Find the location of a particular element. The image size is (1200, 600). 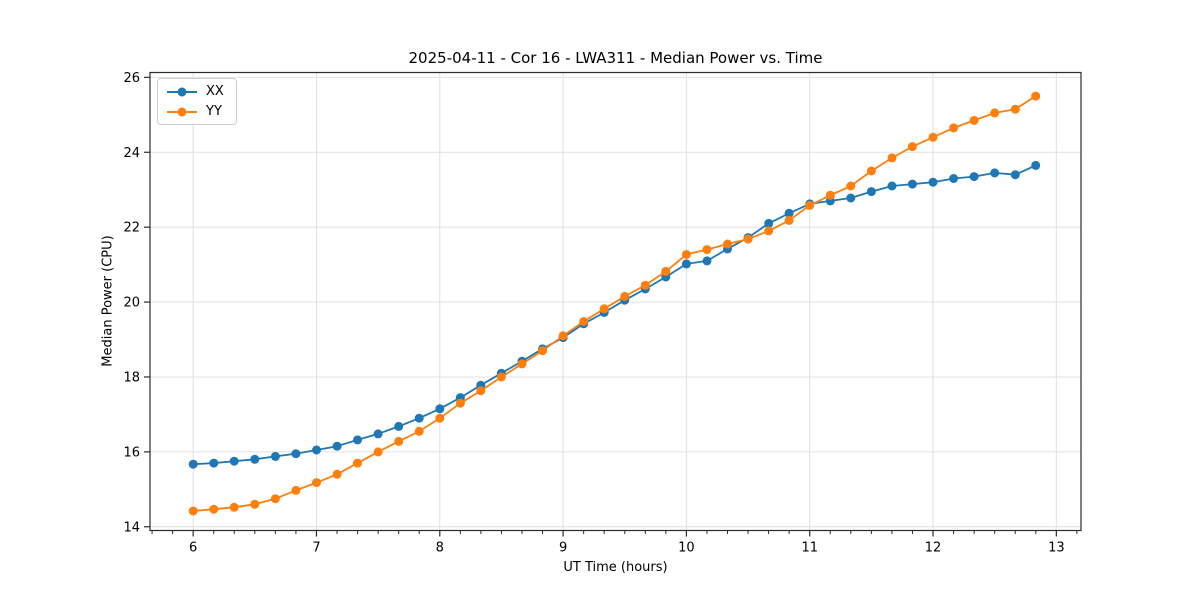

x-tick-label: 13 is located at coordinates (1056, 548).